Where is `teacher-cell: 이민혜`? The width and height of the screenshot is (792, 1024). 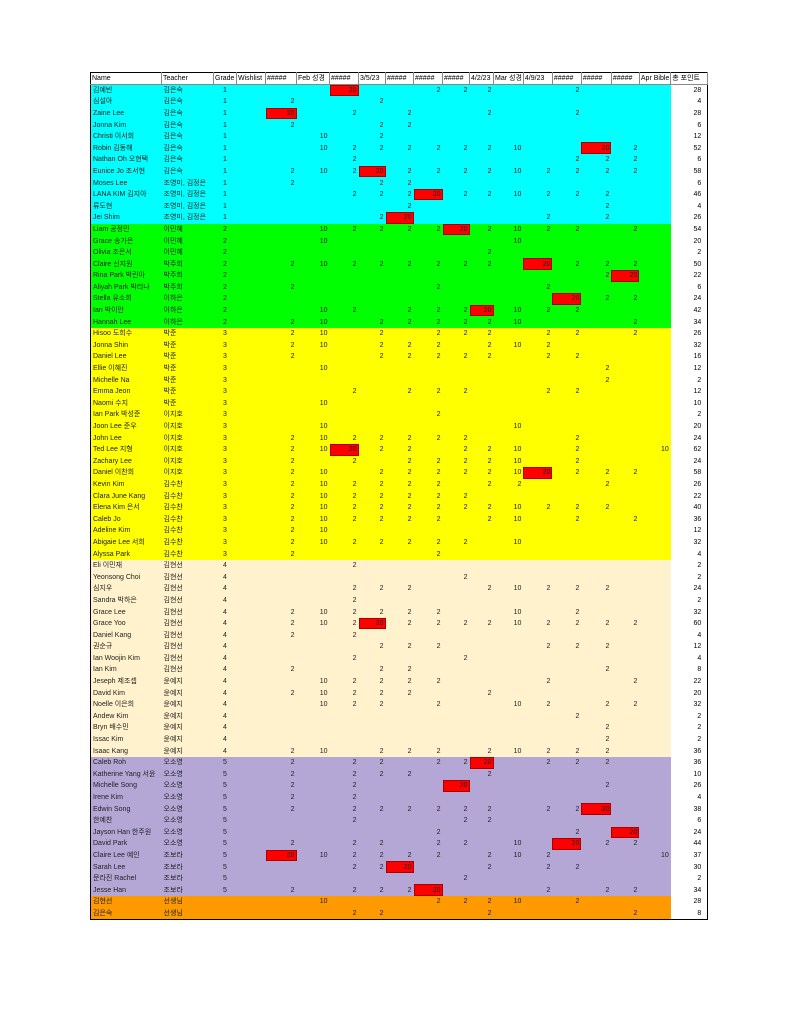 teacher-cell: 이민혜 is located at coordinates (173, 229).